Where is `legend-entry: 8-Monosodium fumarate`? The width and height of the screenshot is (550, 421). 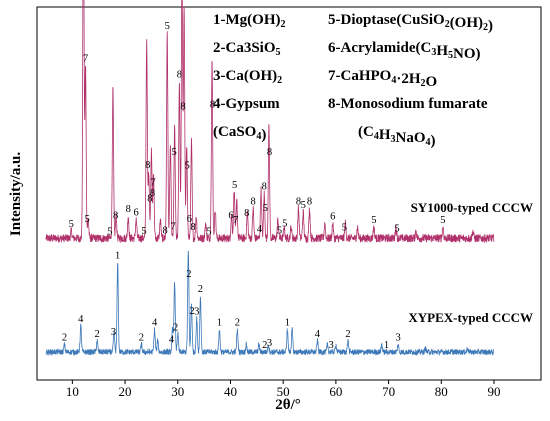
legend-entry: 8-Monosodium fumarate is located at coordinates (408, 104).